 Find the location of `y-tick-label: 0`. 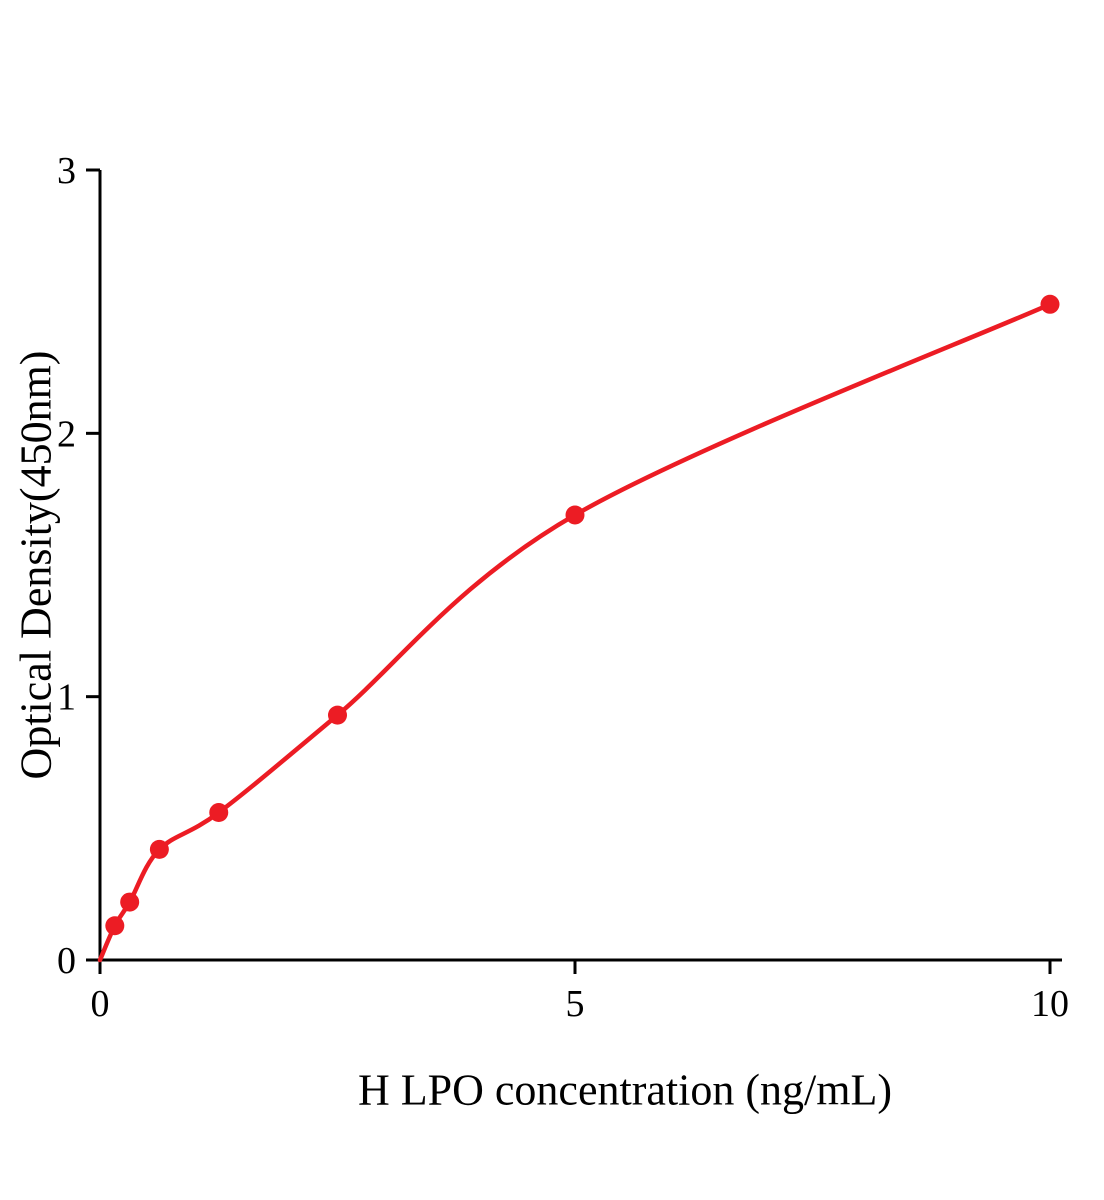

y-tick-label: 0 is located at coordinates (66, 961).